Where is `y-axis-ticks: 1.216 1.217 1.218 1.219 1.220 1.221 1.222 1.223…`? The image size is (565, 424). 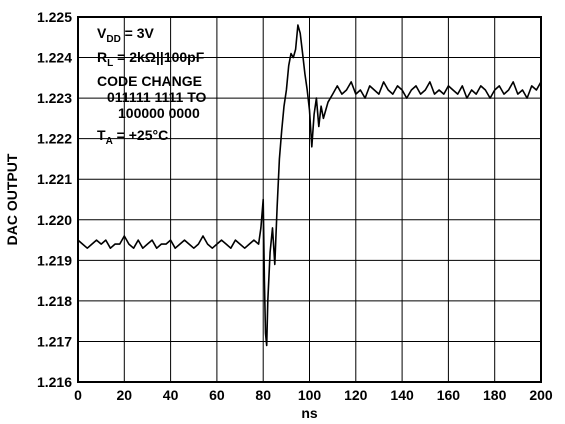
y-axis-ticks: 1.216 1.217 1.218 1.219 1.220 1.221 1.222 1.223… is located at coordinates (54, 199).